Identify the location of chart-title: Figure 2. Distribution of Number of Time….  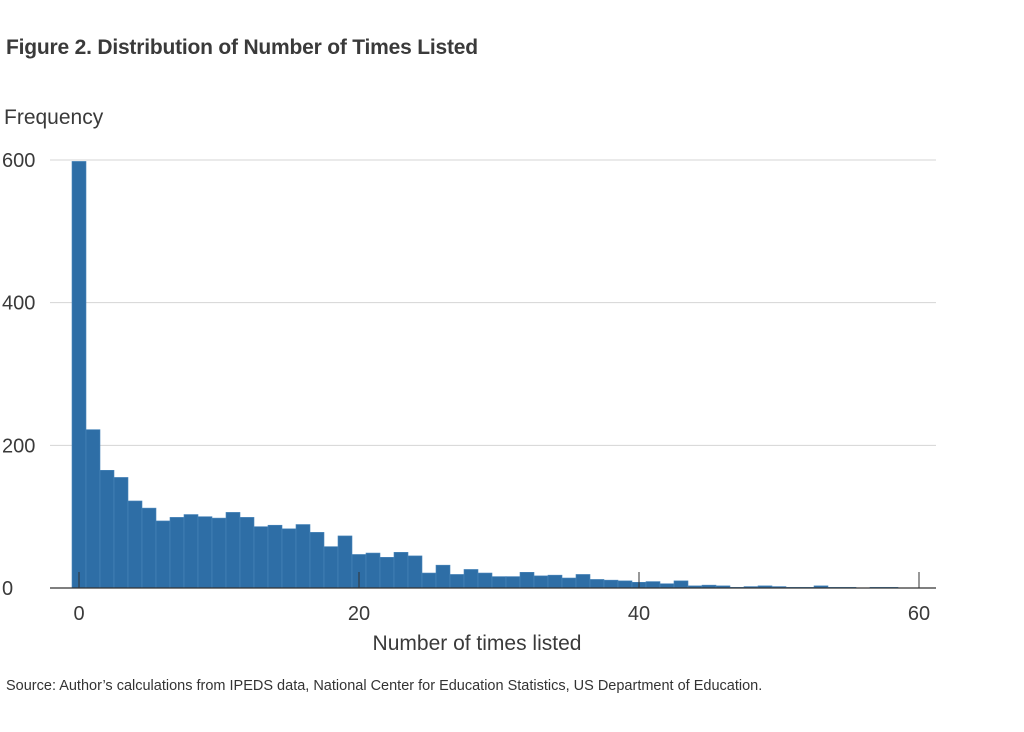
(242, 47).